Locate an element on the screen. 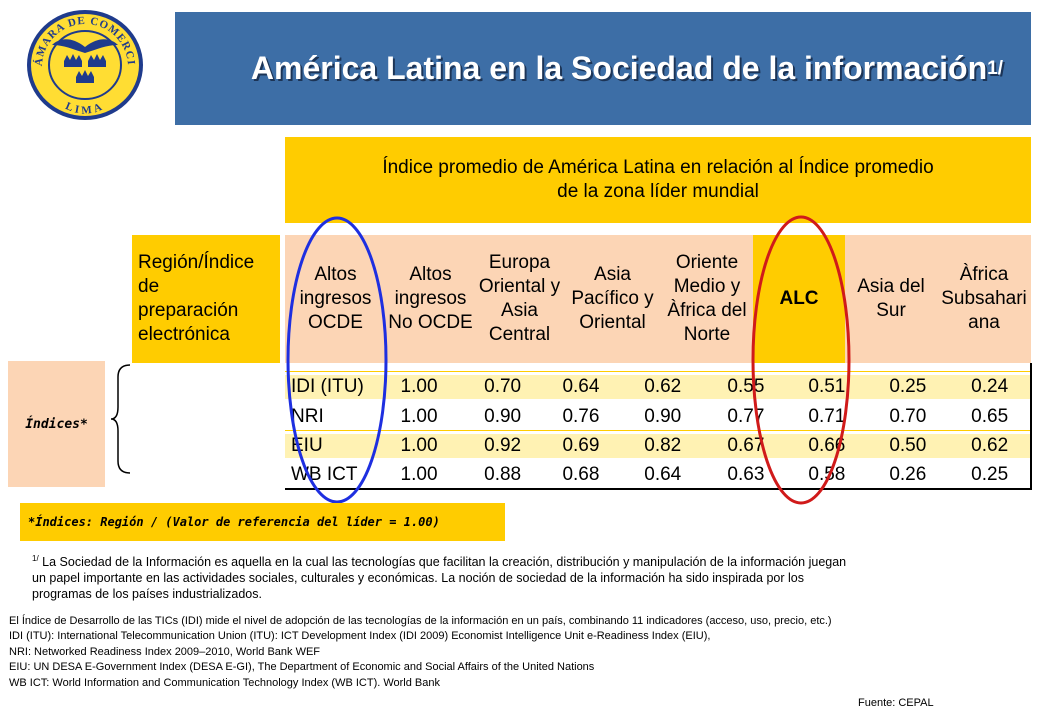 The width and height of the screenshot is (1040, 720). table-cell: 0.51 is located at coordinates (827, 386).